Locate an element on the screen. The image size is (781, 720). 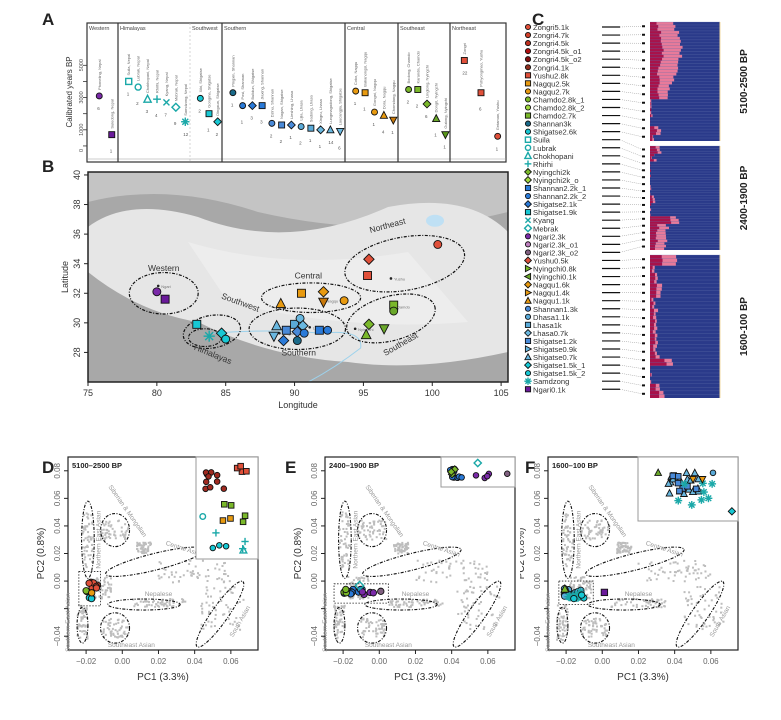
sample-count: 2 is located at coordinates (300, 143).